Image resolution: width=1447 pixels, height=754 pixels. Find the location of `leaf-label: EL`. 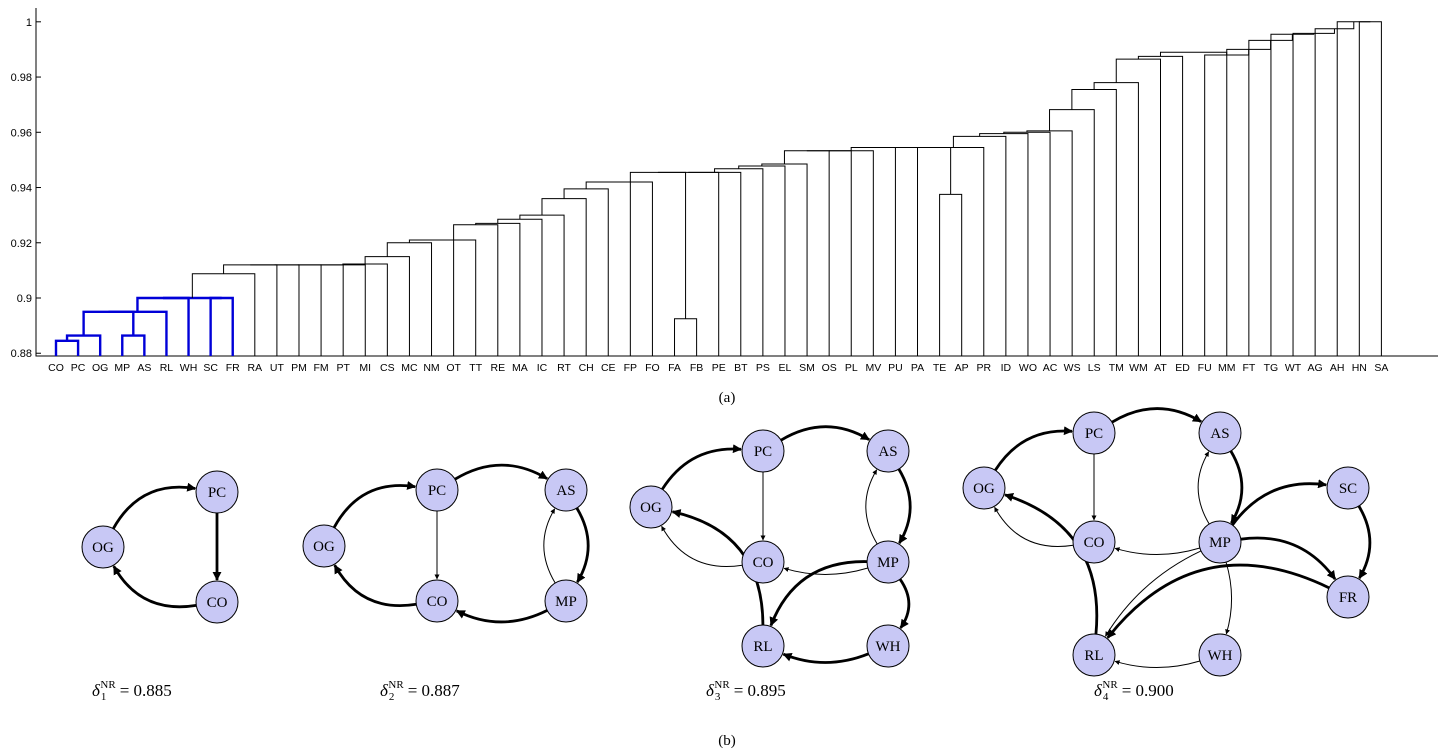

leaf-label: EL is located at coordinates (785, 368).